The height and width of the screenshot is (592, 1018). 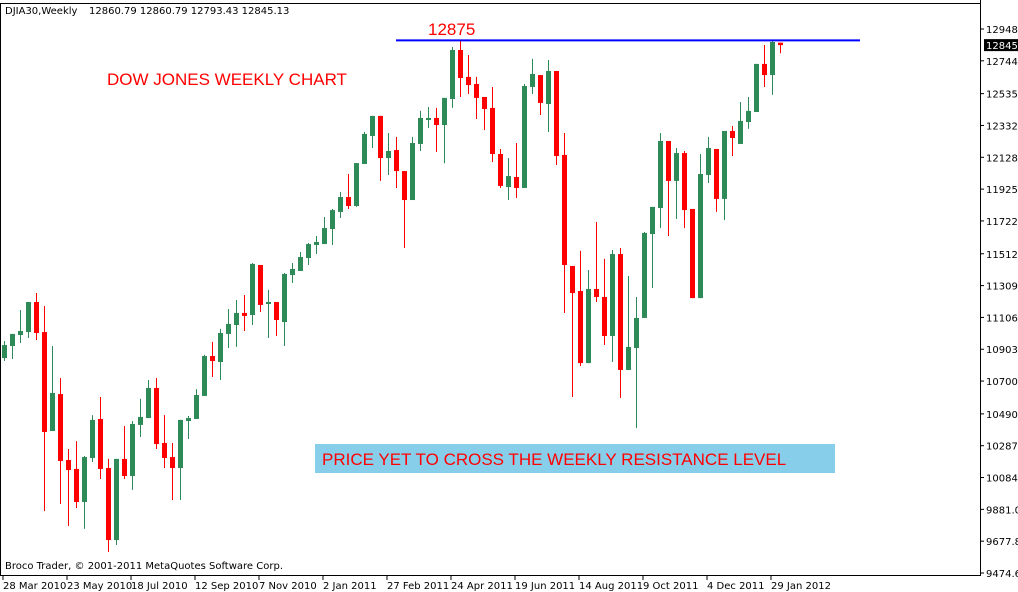 What do you see at coordinates (1002, 95) in the screenshot?
I see `y-tick-label: 12535.3` at bounding box center [1002, 95].